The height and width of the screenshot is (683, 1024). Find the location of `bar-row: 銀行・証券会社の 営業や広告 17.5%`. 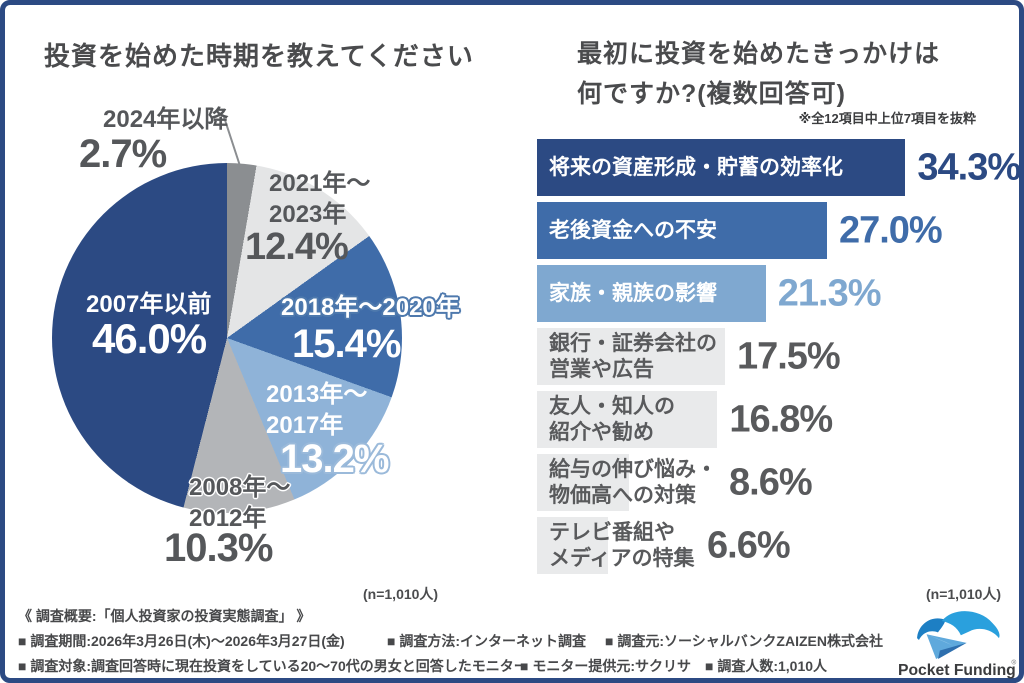

bar-row: 銀行・証券会社の 営業や広告 17.5% is located at coordinates (777, 356).